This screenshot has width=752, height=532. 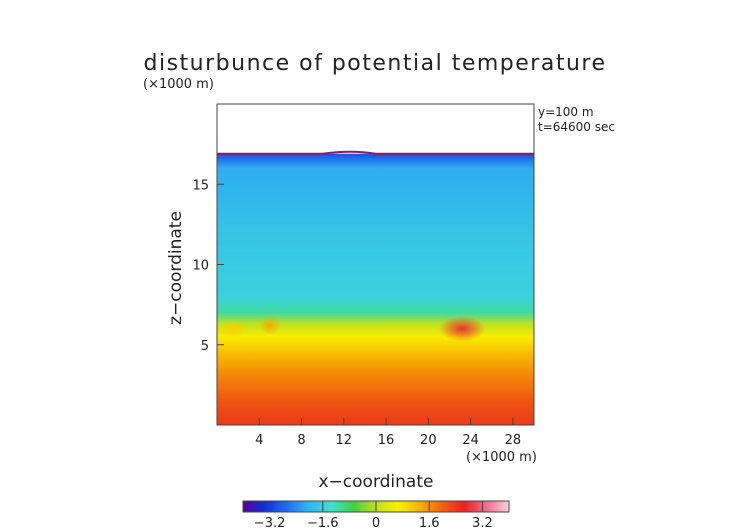 I want to click on y-axis-label: z−coordinate, so click(x=176, y=268).